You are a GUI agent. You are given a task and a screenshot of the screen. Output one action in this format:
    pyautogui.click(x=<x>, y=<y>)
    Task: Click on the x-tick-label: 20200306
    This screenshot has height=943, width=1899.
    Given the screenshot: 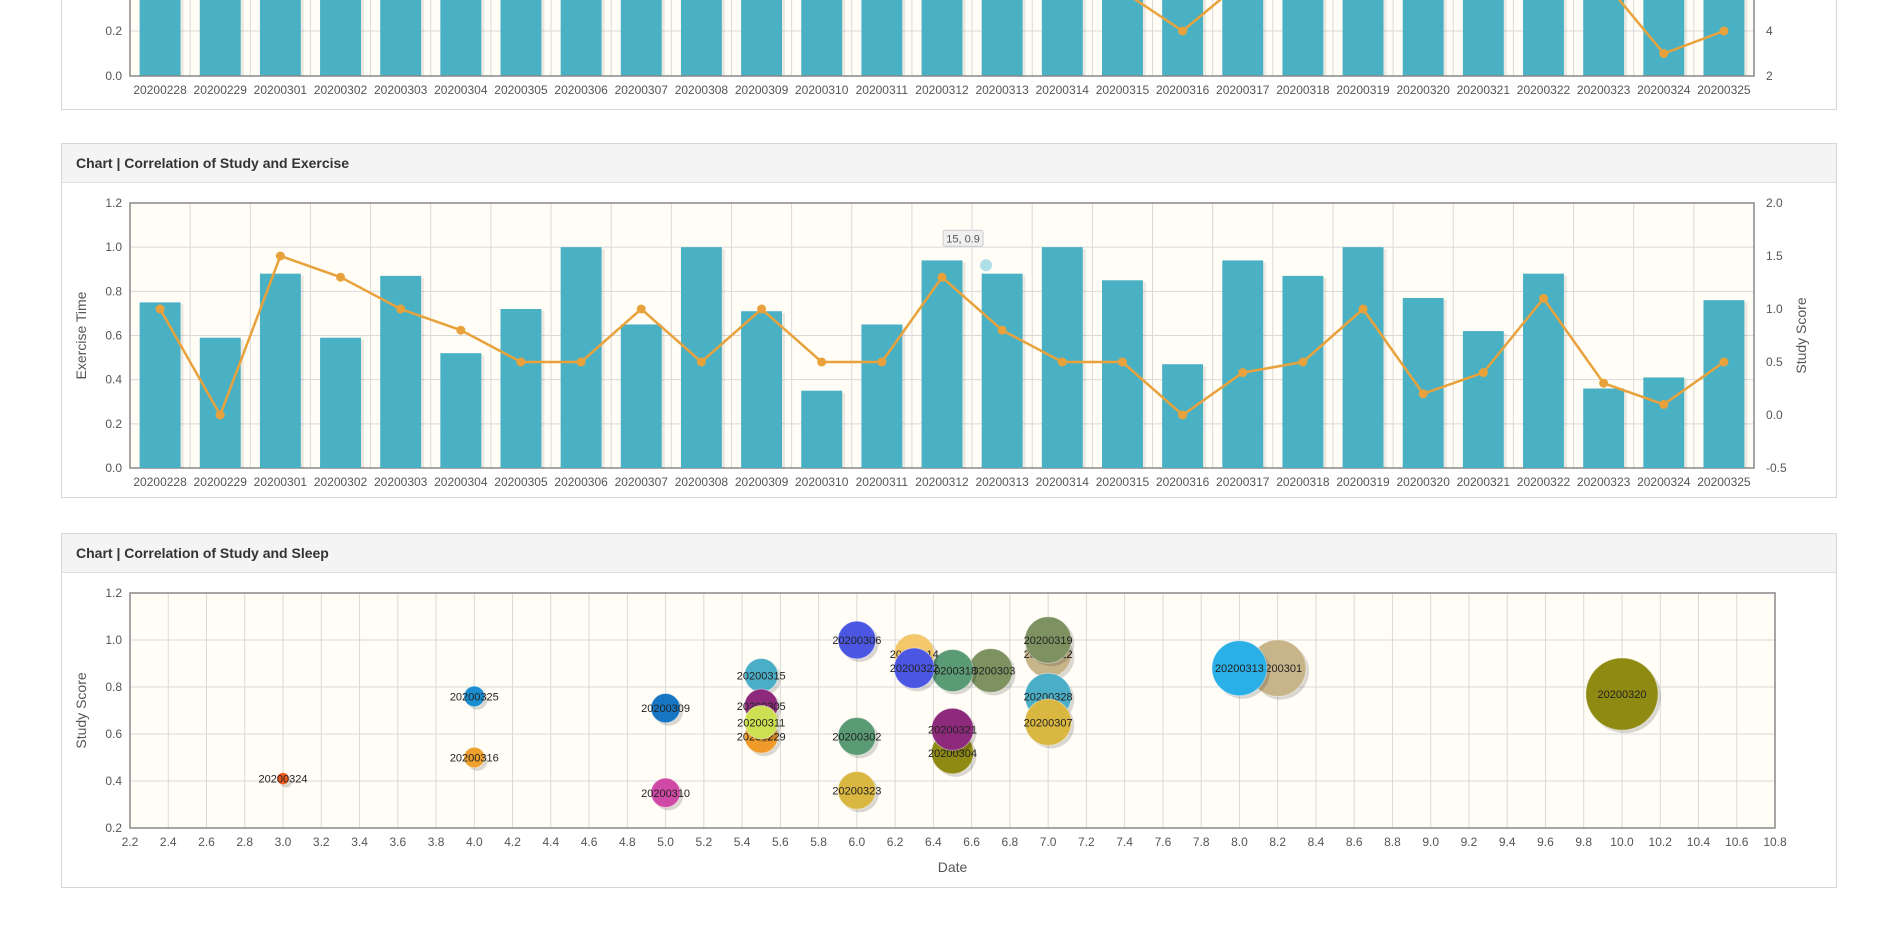 What is the action you would take?
    pyautogui.click(x=581, y=482)
    